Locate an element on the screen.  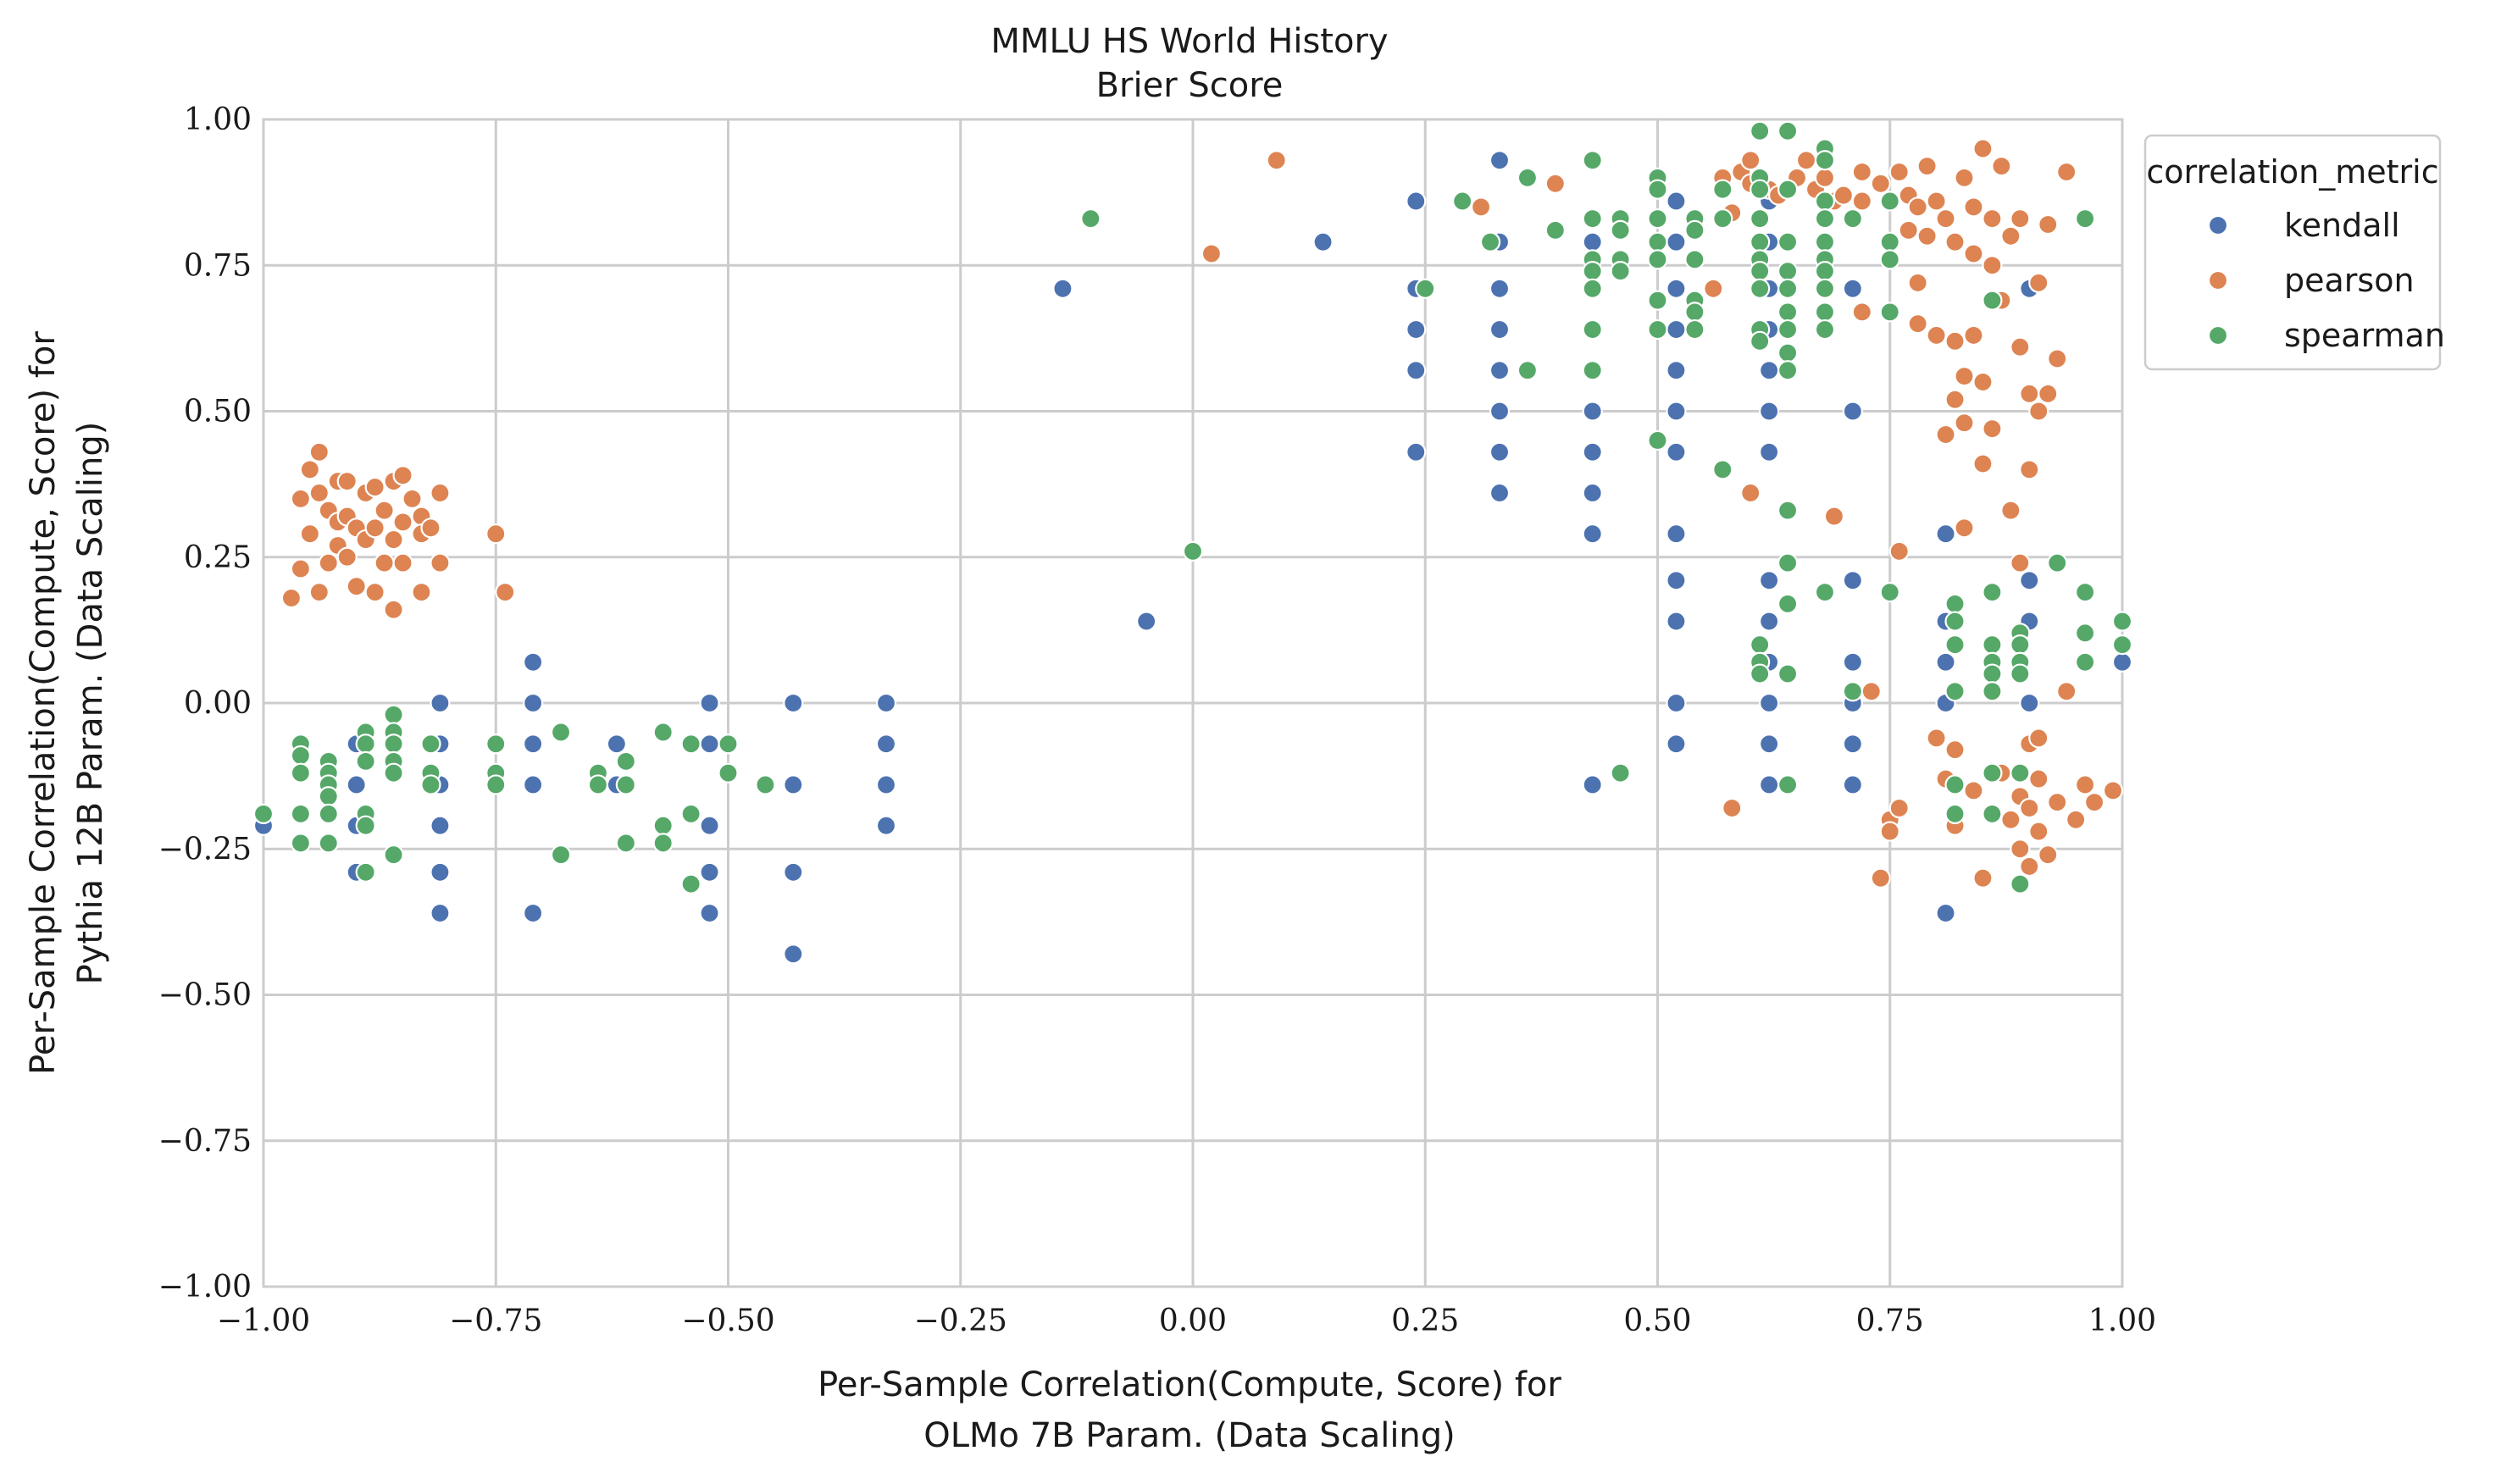
chart-subtitle: Brier Score is located at coordinates (1190, 85).